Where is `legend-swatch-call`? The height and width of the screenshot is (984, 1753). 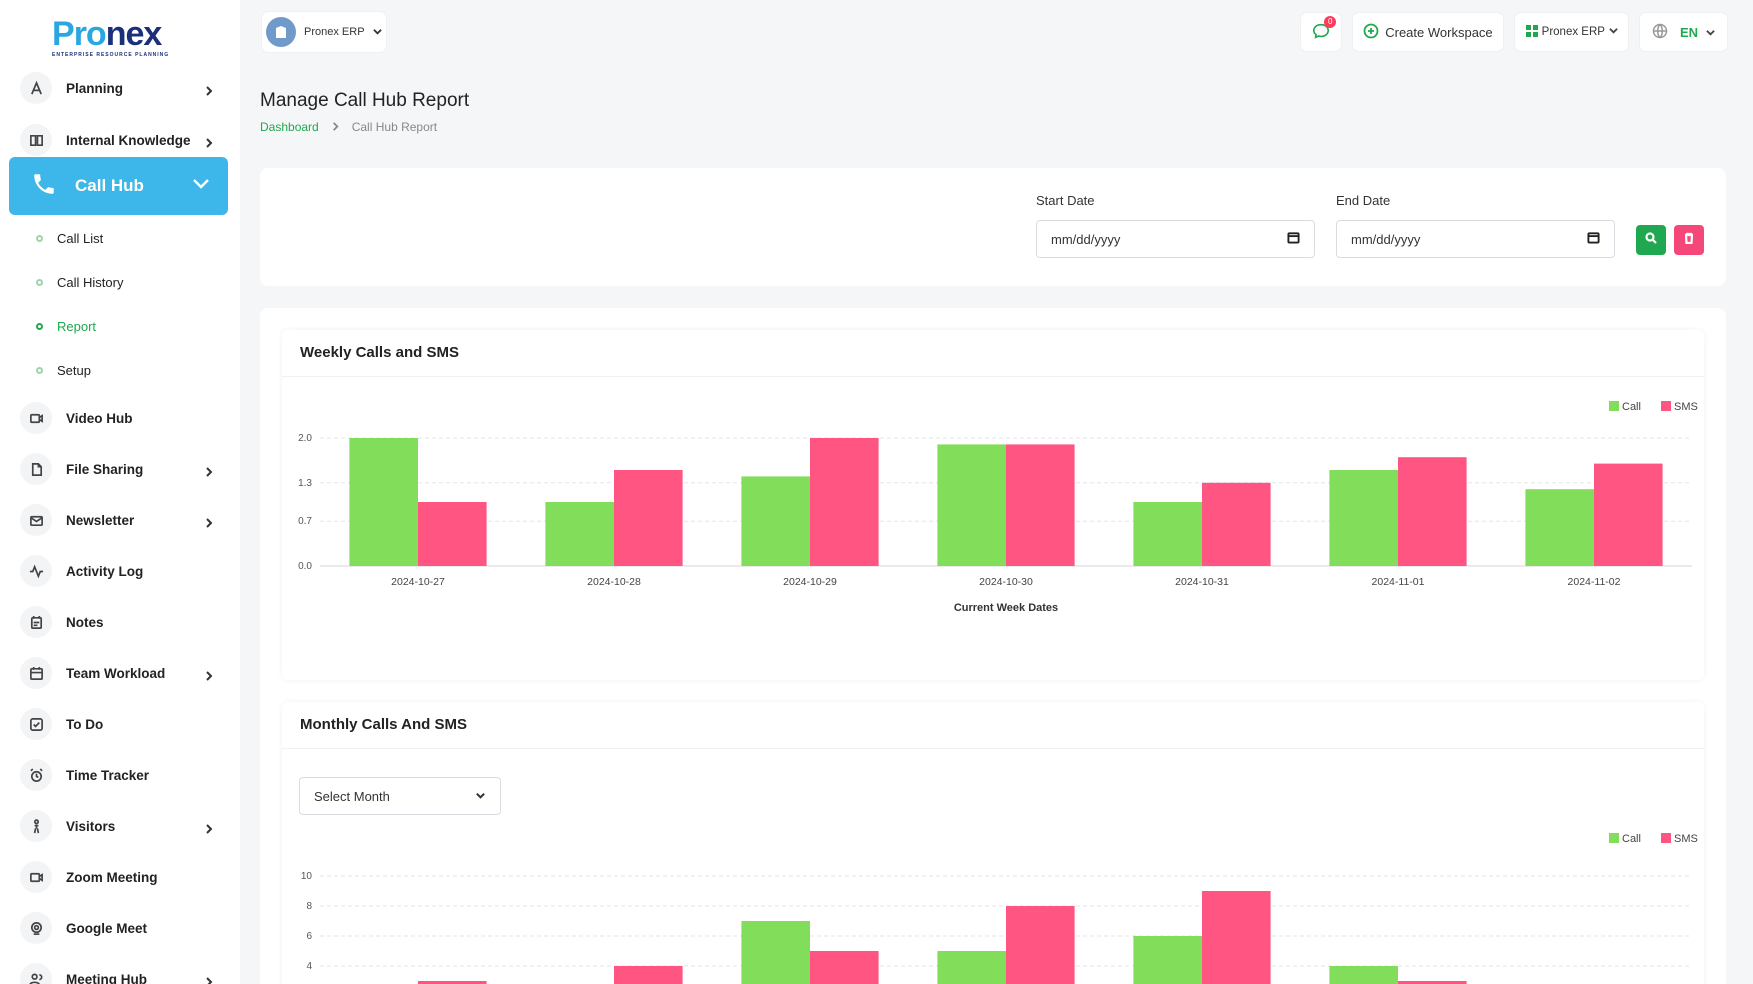
legend-swatch-call is located at coordinates (1614, 406).